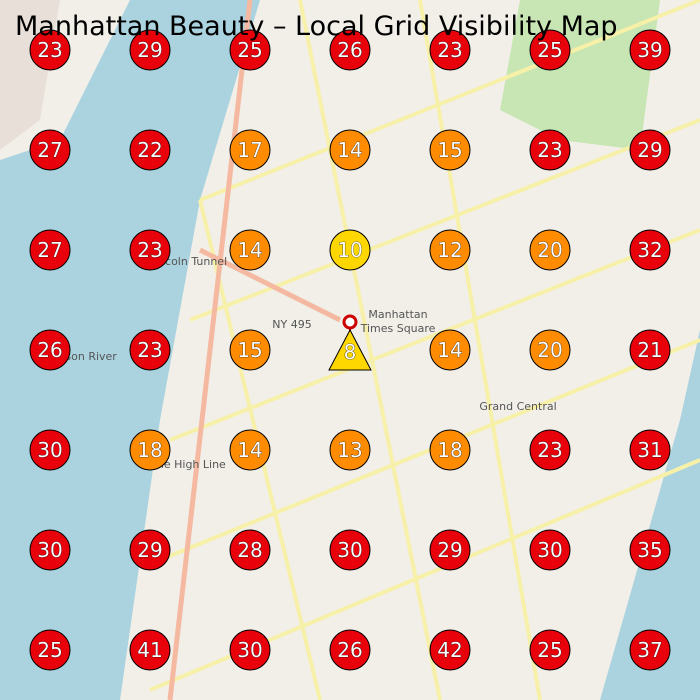  I want to click on grid-value: 13, so click(349, 450).